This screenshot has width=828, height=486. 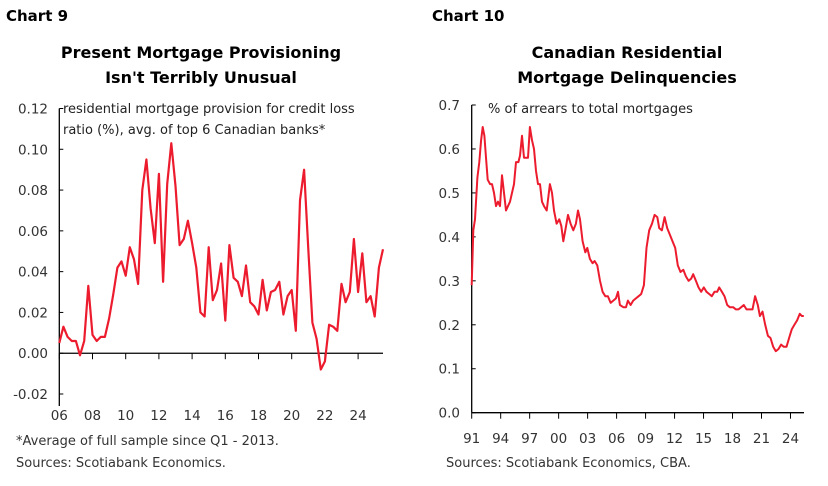 I want to click on chart-9-annotation-line-2: ratio (%), avg. of top 6 Canadian banks*, so click(x=194, y=130).